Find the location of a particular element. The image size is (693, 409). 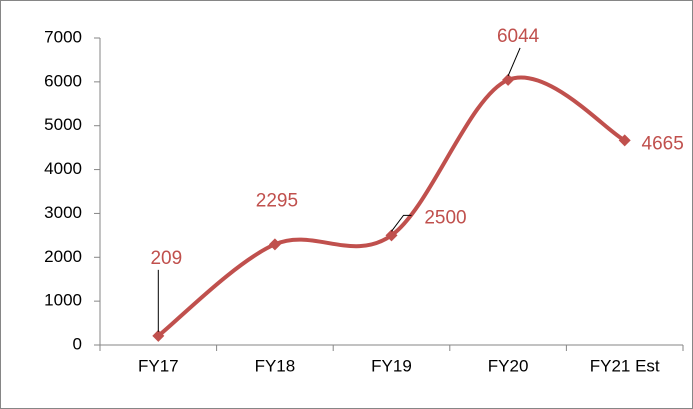

y-tick-label: 2000 is located at coordinates (63, 256).